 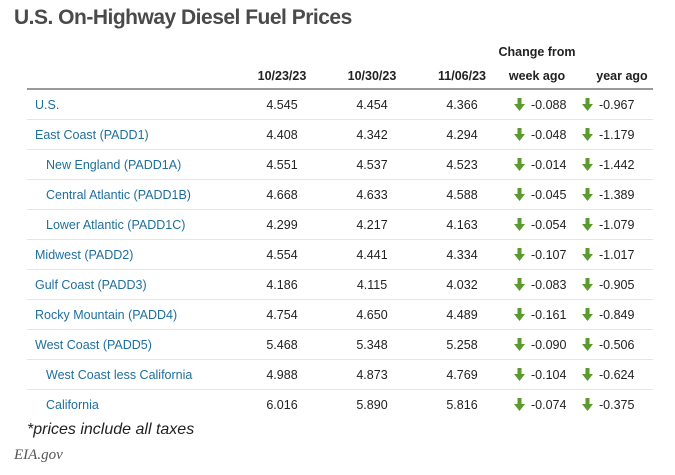 I want to click on change-value: -0.083, so click(x=540, y=285).